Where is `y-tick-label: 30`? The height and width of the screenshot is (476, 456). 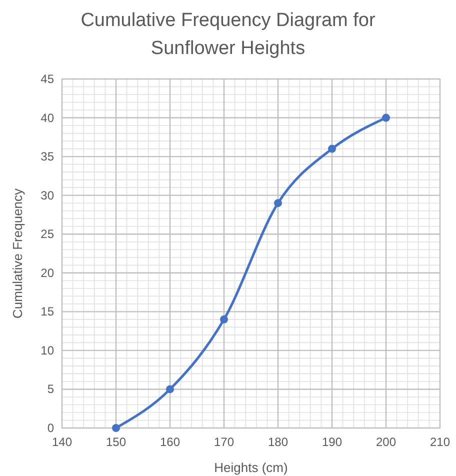
y-tick-label: 30 is located at coordinates (47, 195).